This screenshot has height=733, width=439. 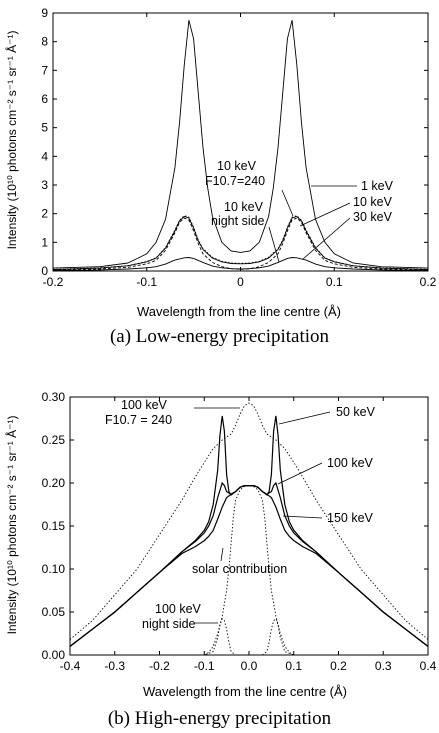 I want to click on y-tick-label: 0.10, so click(x=54, y=569).